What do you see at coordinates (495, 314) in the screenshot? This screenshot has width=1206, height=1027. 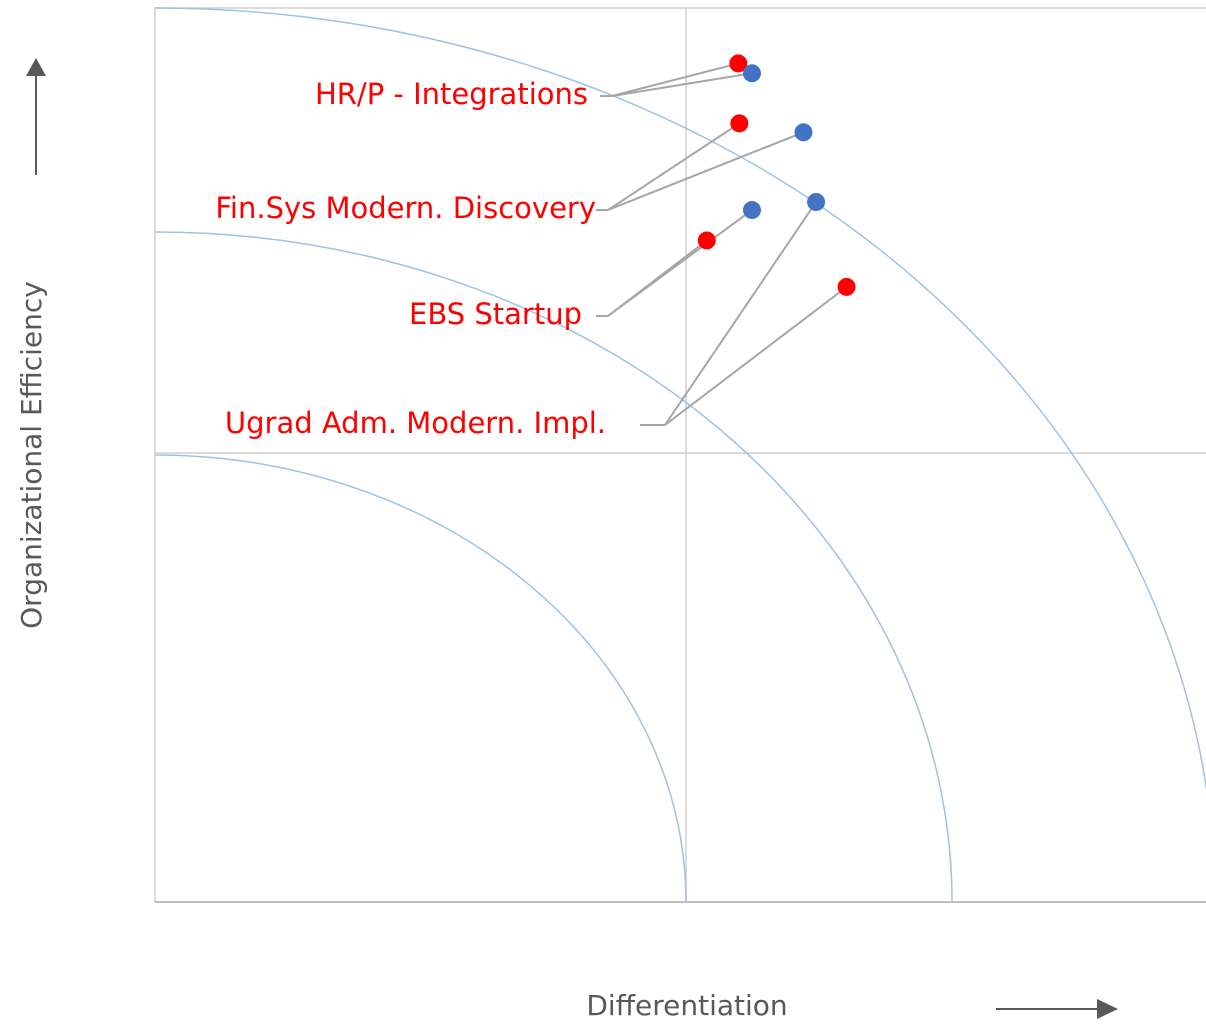 I see `annotation: EBS Startup` at bounding box center [495, 314].